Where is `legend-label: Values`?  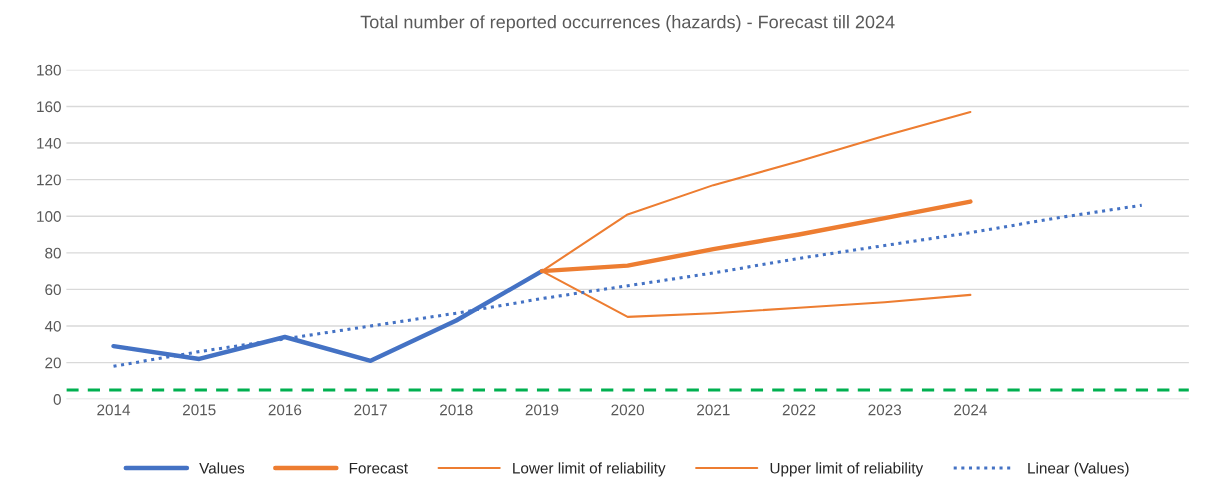
legend-label: Values is located at coordinates (222, 468).